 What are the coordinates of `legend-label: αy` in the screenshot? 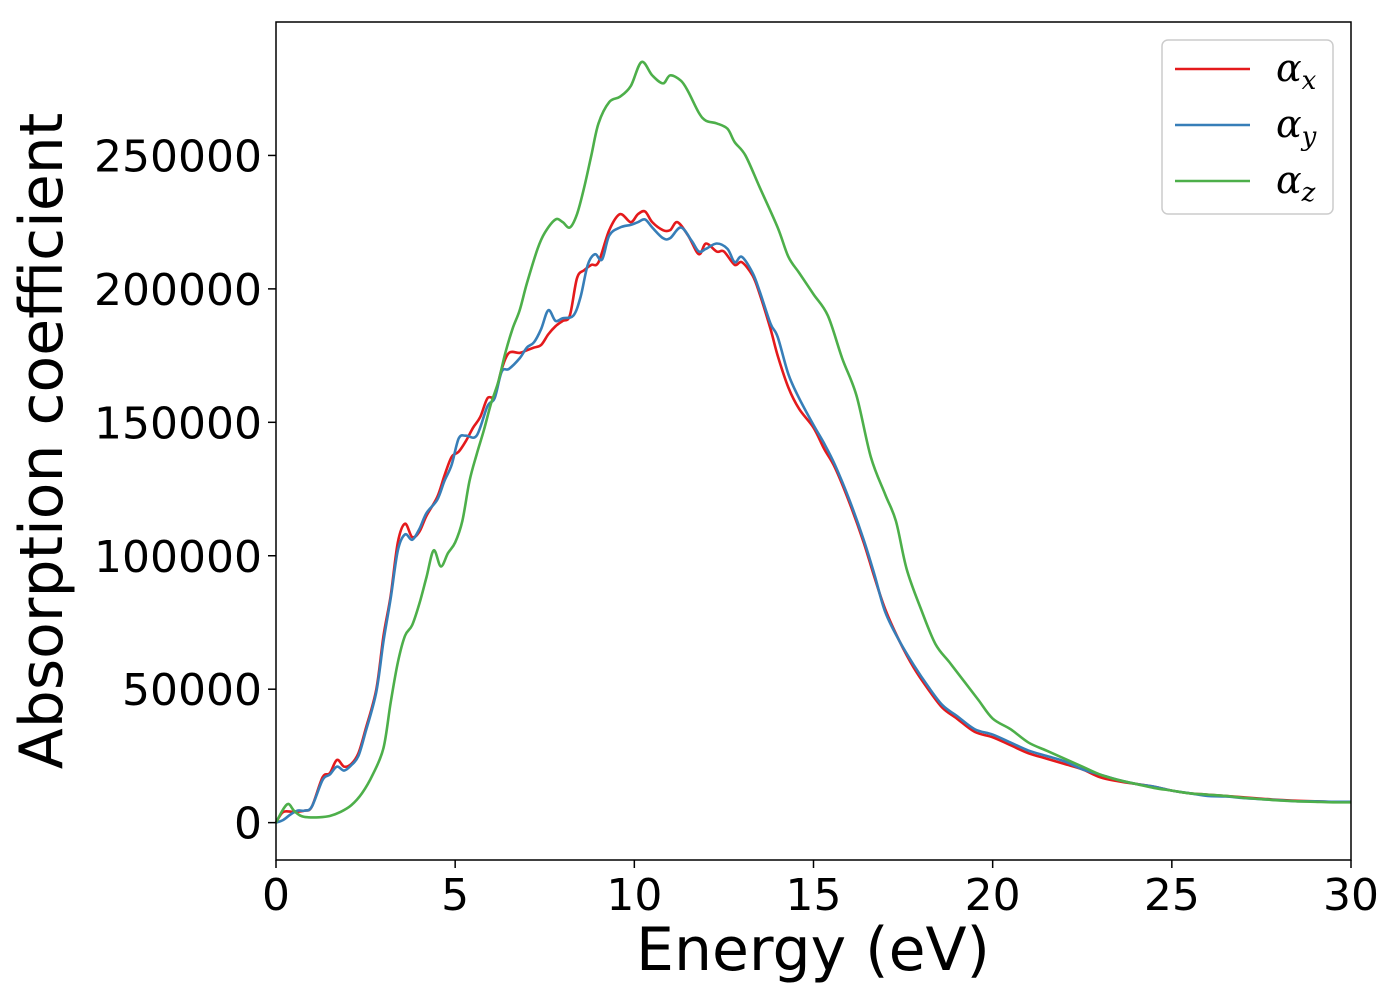 It's located at (1296, 127).